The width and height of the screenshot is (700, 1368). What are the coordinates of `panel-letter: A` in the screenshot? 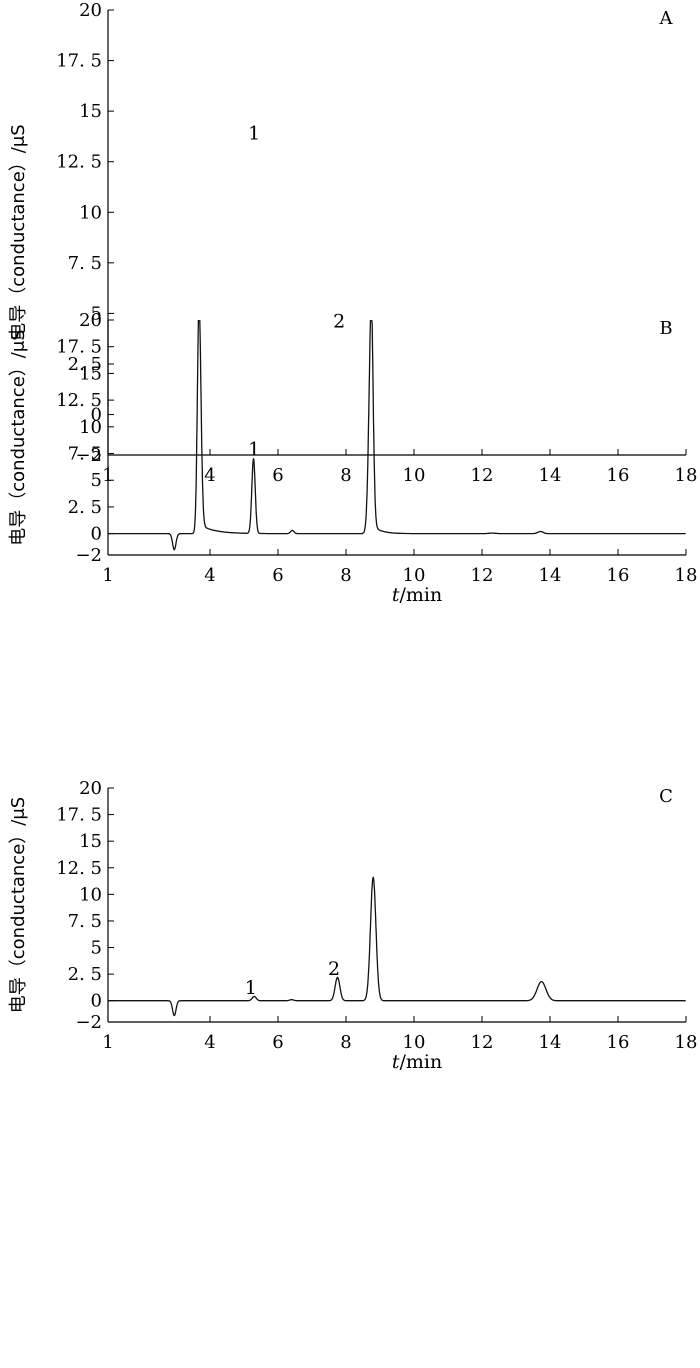 It's located at (666, 18).